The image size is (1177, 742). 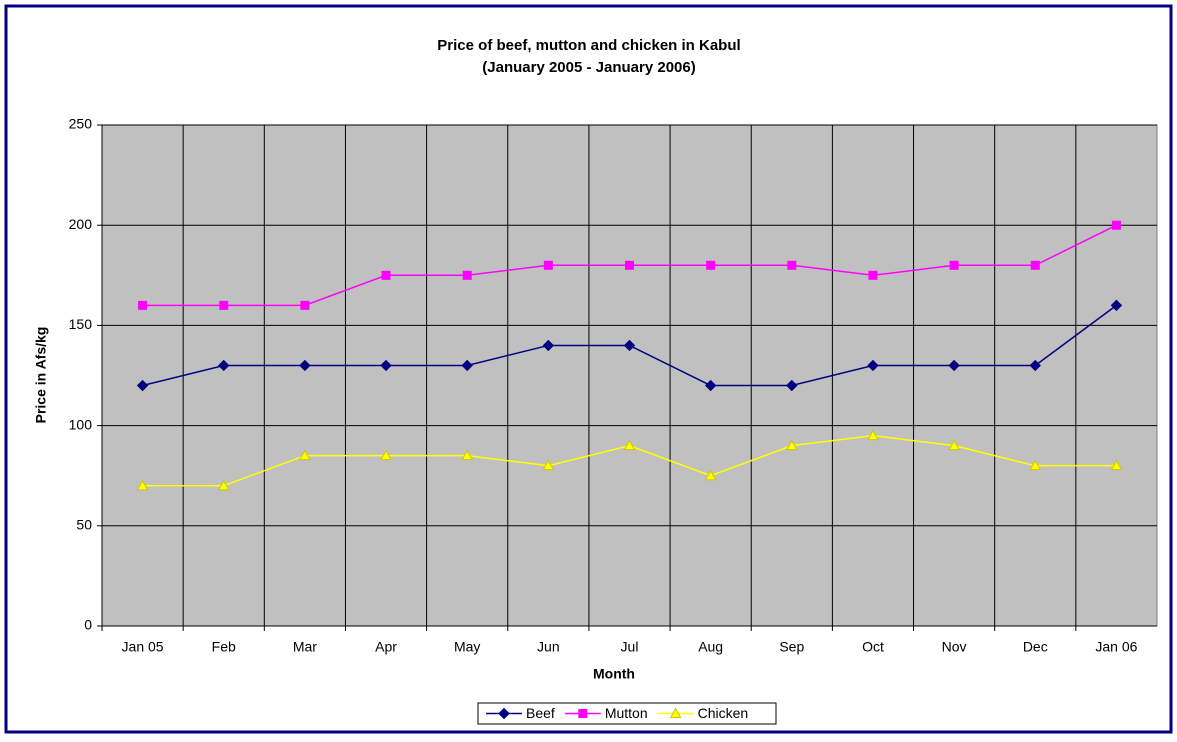 What do you see at coordinates (84, 525) in the screenshot?
I see `y-tick-label: 50` at bounding box center [84, 525].